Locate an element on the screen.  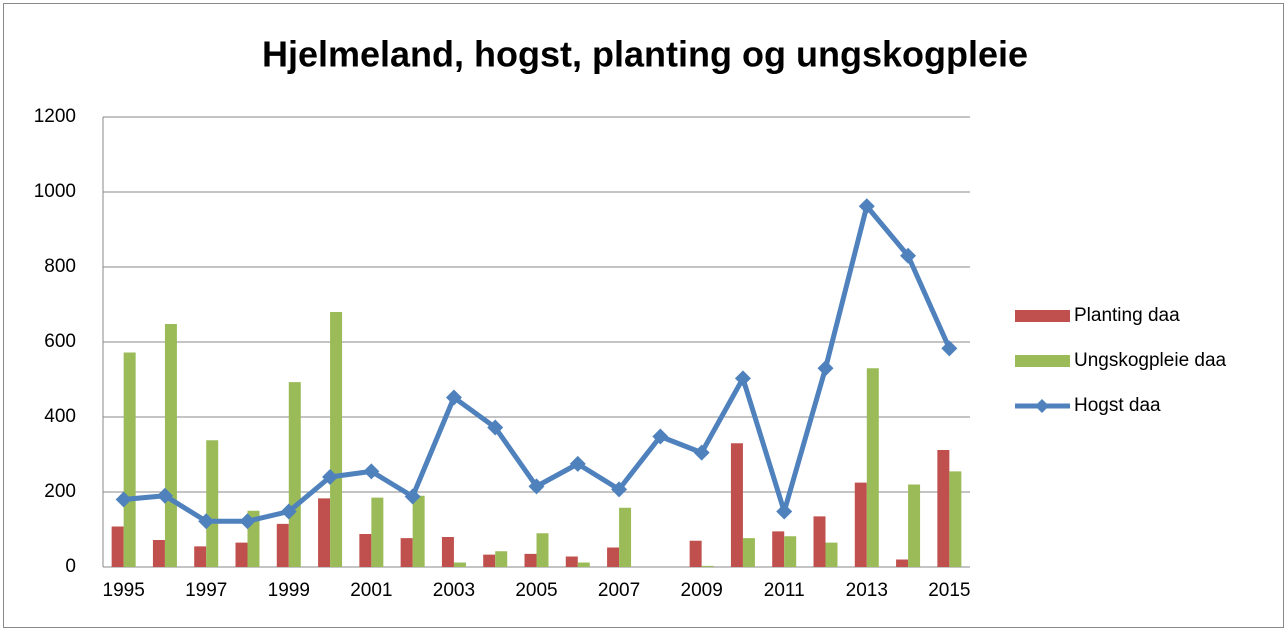
legend-label: Ungskogpleie daa is located at coordinates (1150, 360).